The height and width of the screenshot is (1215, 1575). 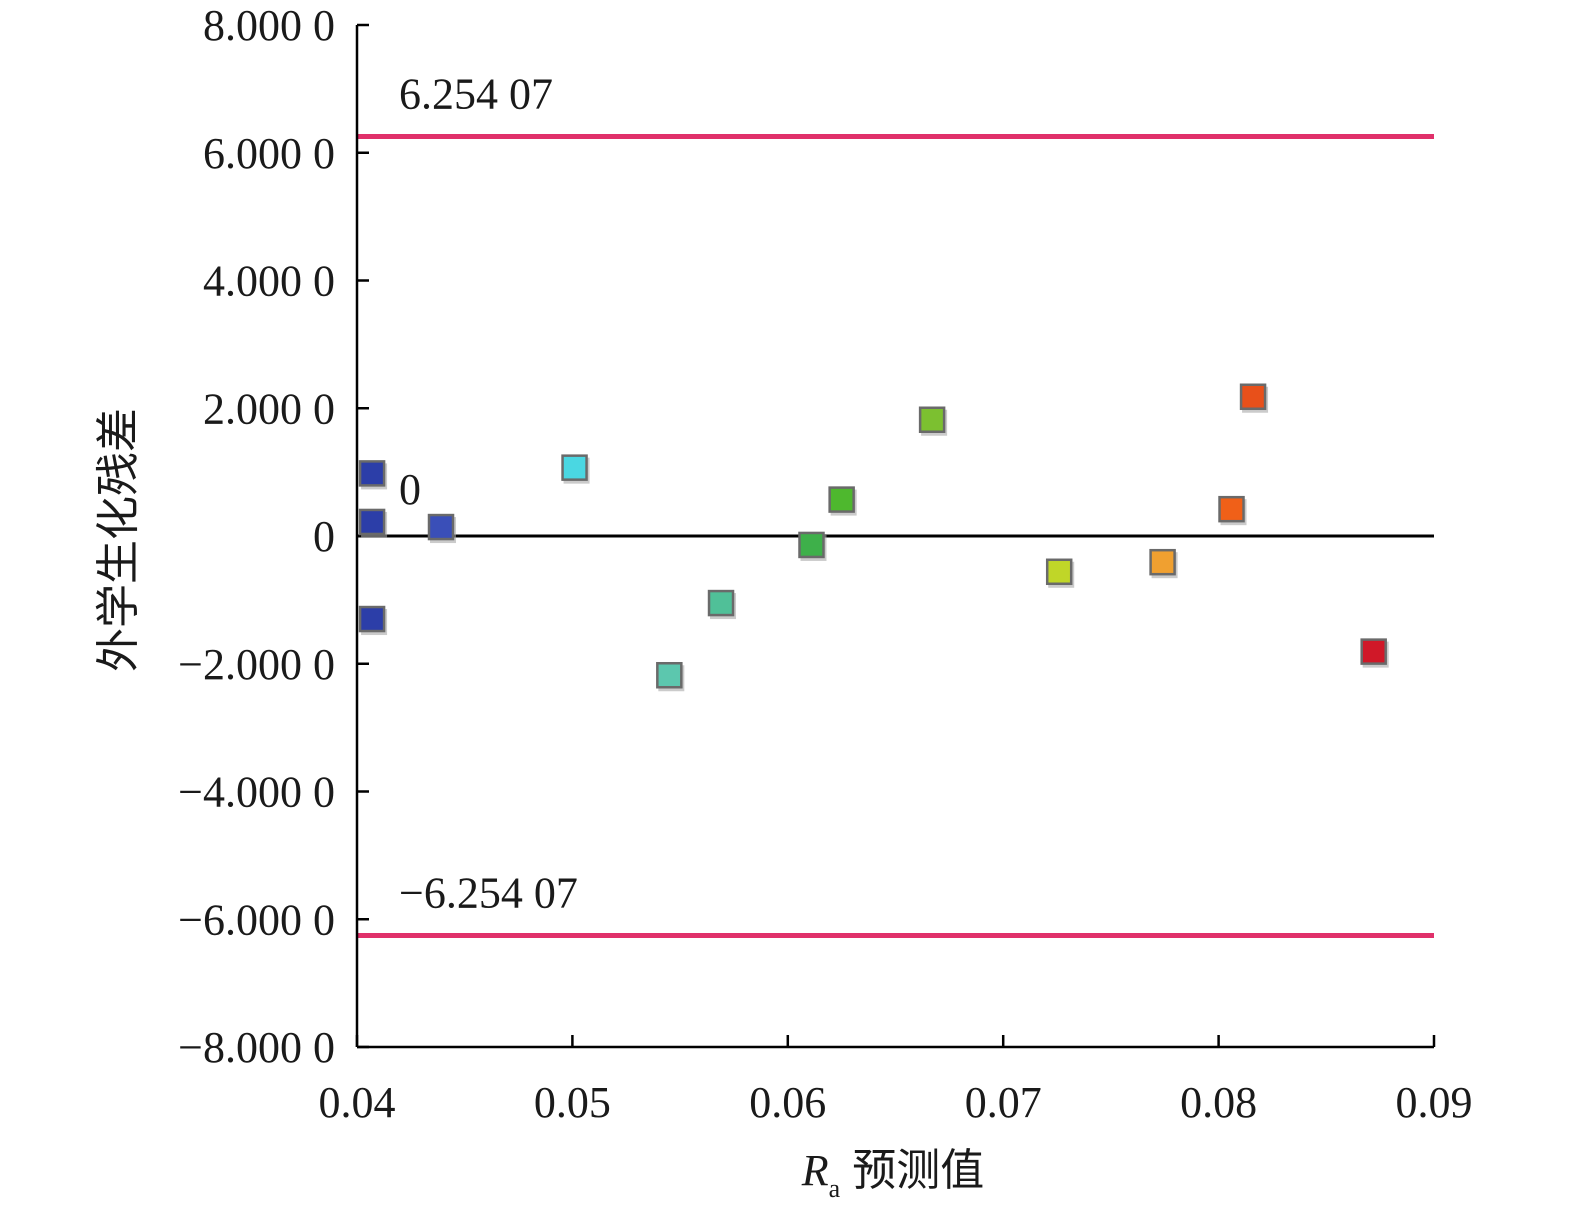 I want to click on x-tick-label: 0.05, so click(x=572, y=1102).